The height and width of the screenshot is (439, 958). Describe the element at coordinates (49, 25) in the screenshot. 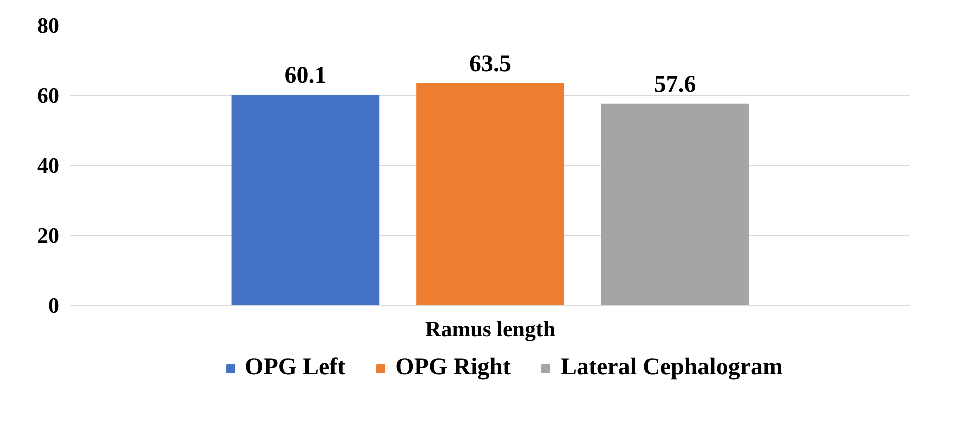

I see `y-tick-label: 80` at that location.